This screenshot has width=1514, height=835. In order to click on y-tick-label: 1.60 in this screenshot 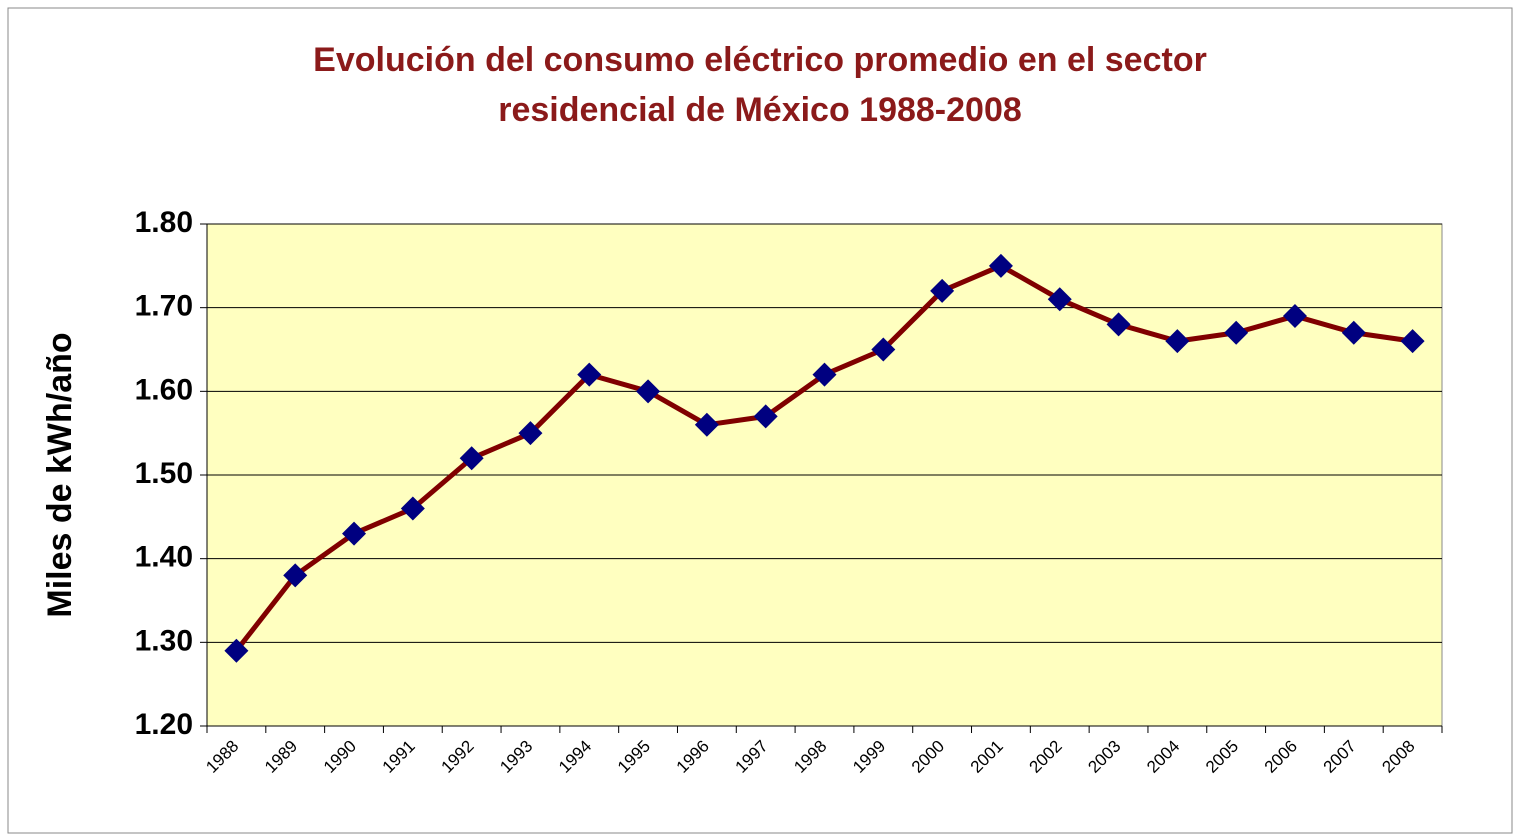, I will do `click(164, 389)`.